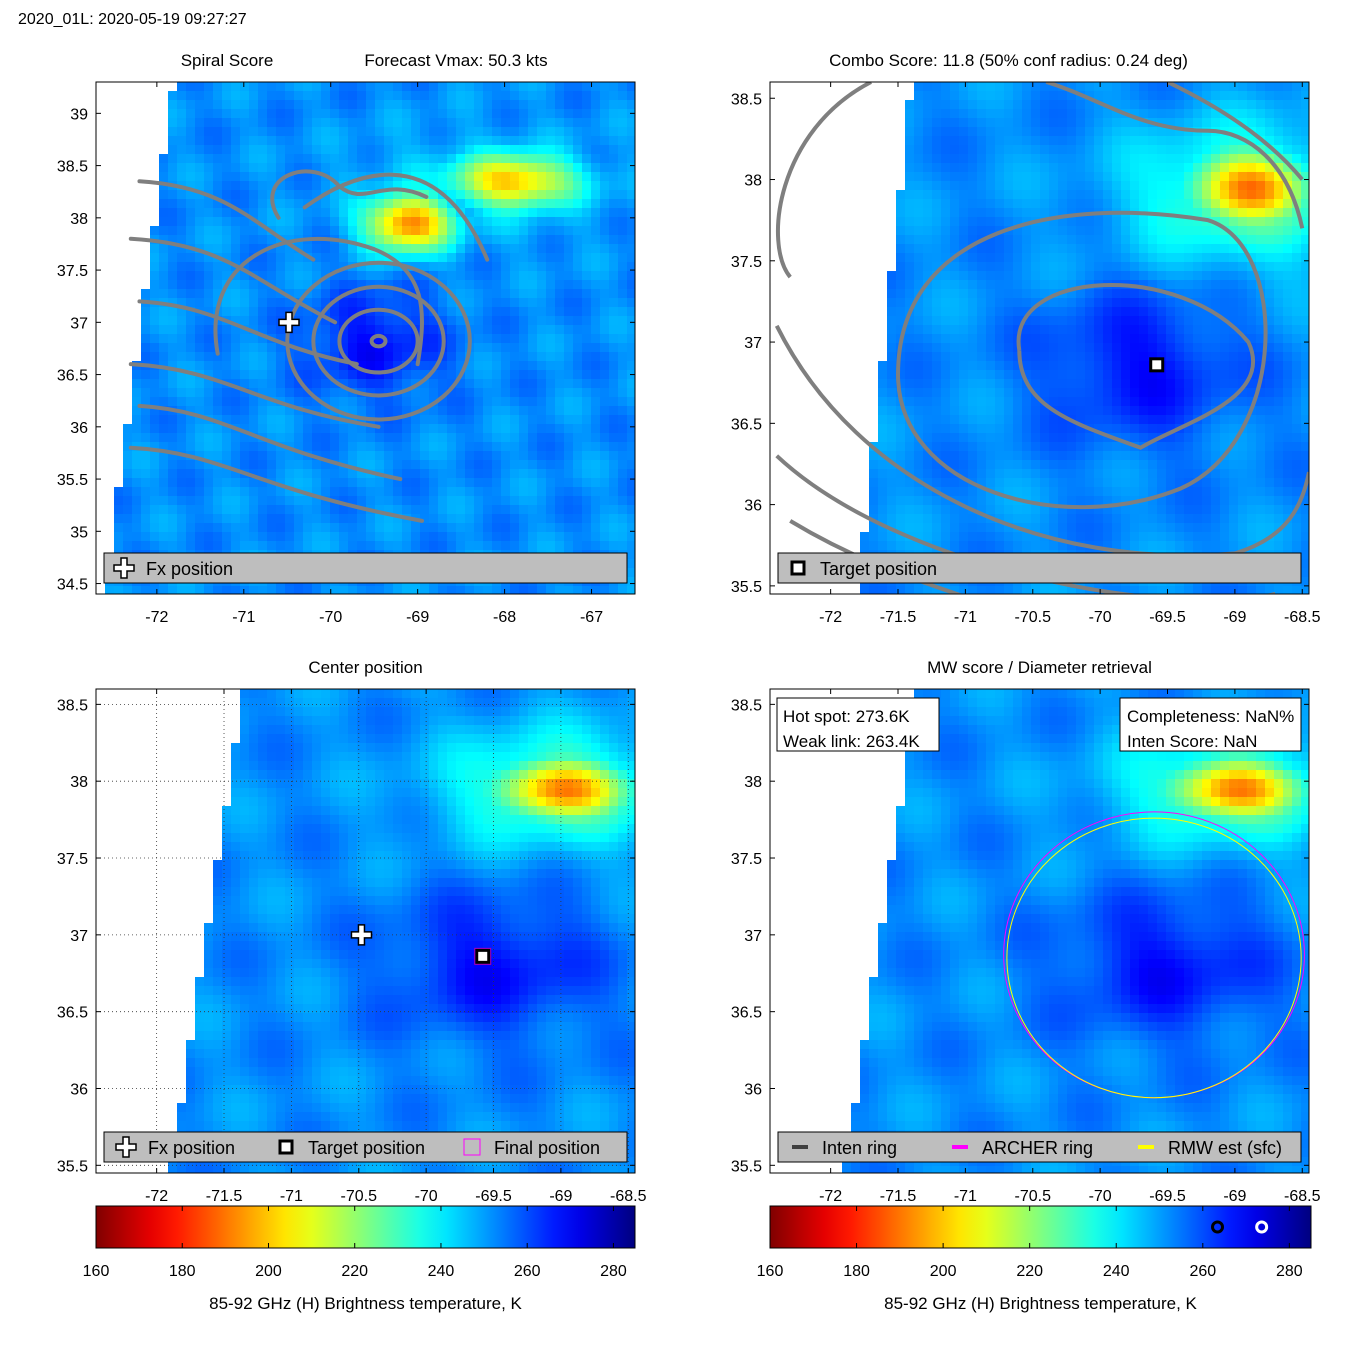  I want to click on contour-spiral-band, so click(226, 220).